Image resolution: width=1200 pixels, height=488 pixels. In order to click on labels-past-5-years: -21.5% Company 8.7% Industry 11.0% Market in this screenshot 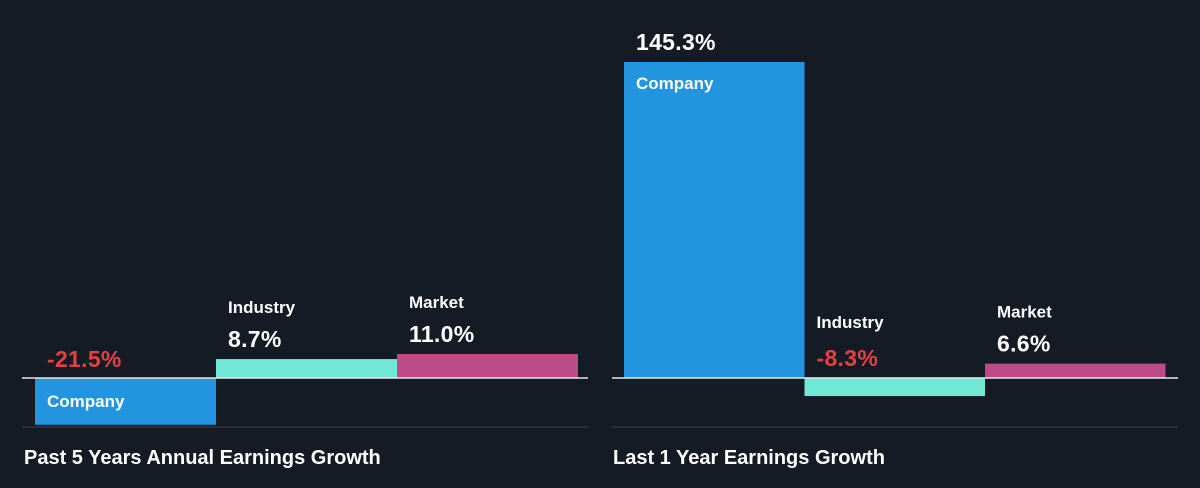, I will do `click(260, 352)`.